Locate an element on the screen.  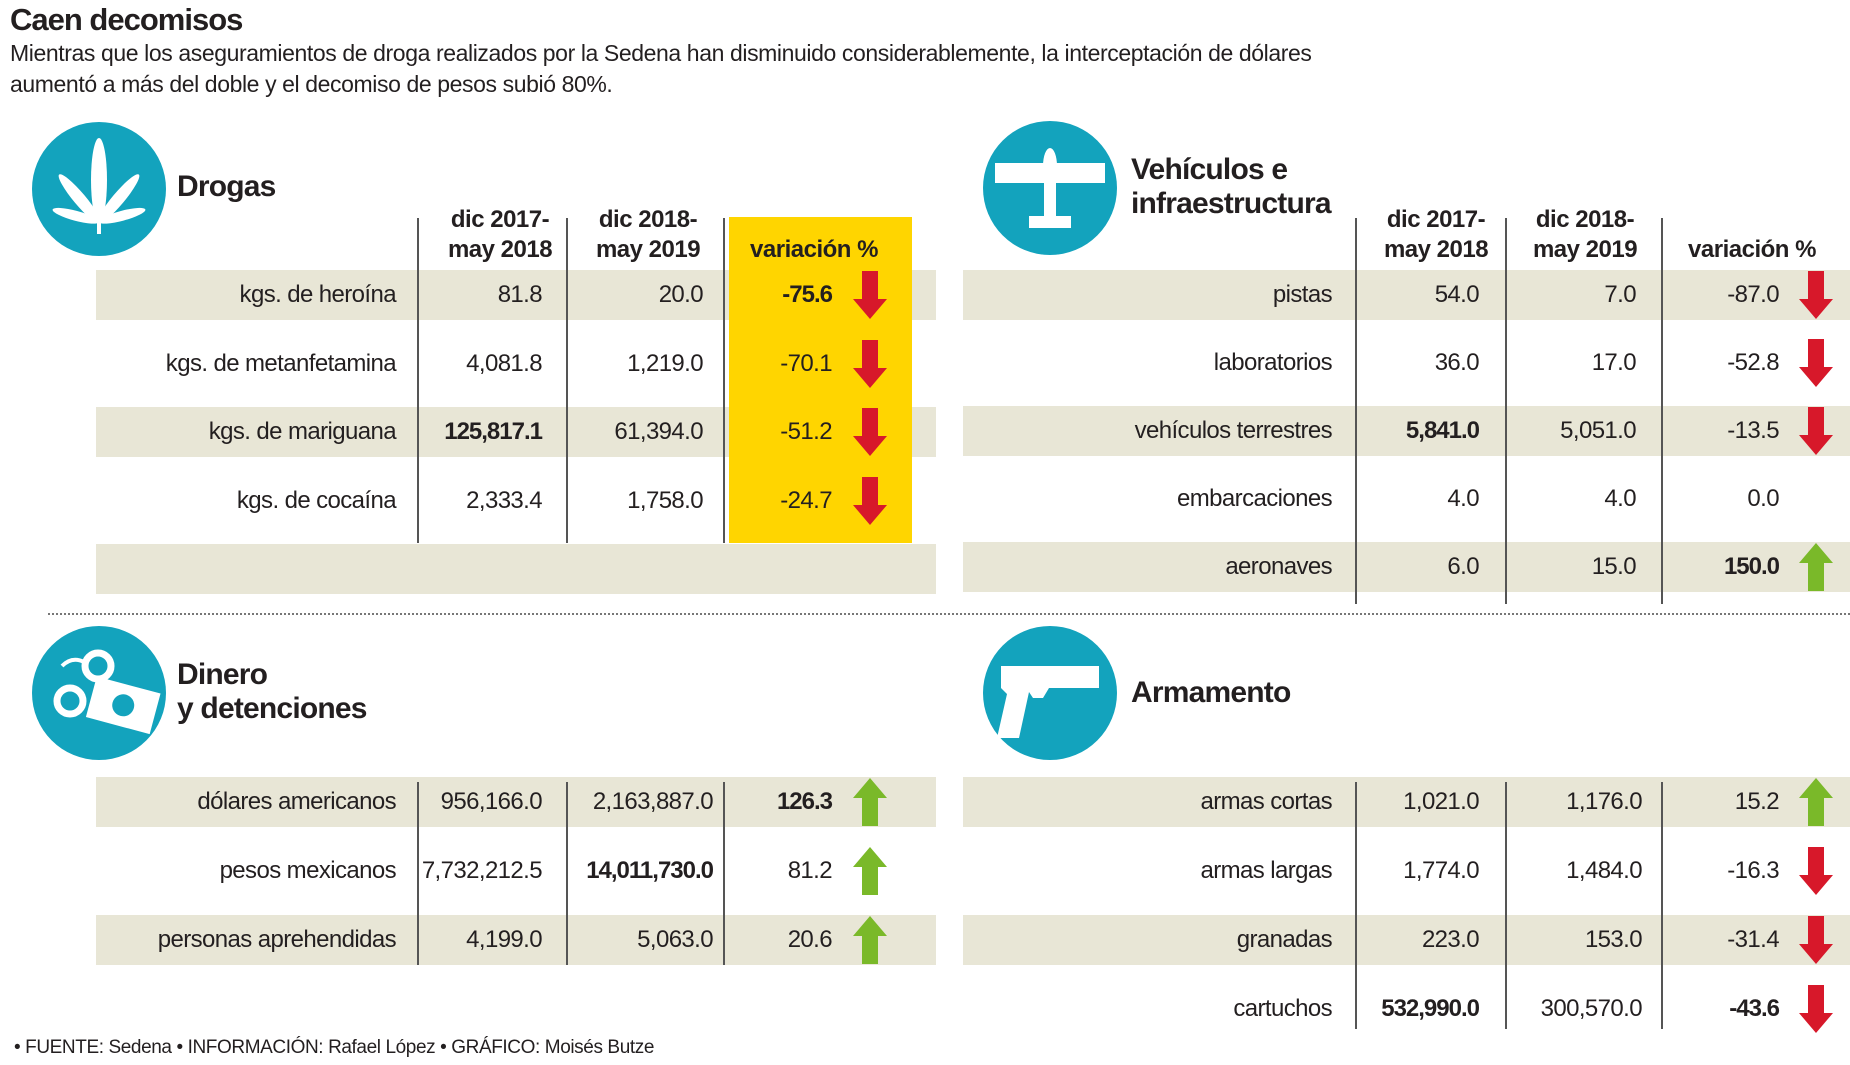
row-label: kgs. de cocaína is located at coordinates (316, 500).